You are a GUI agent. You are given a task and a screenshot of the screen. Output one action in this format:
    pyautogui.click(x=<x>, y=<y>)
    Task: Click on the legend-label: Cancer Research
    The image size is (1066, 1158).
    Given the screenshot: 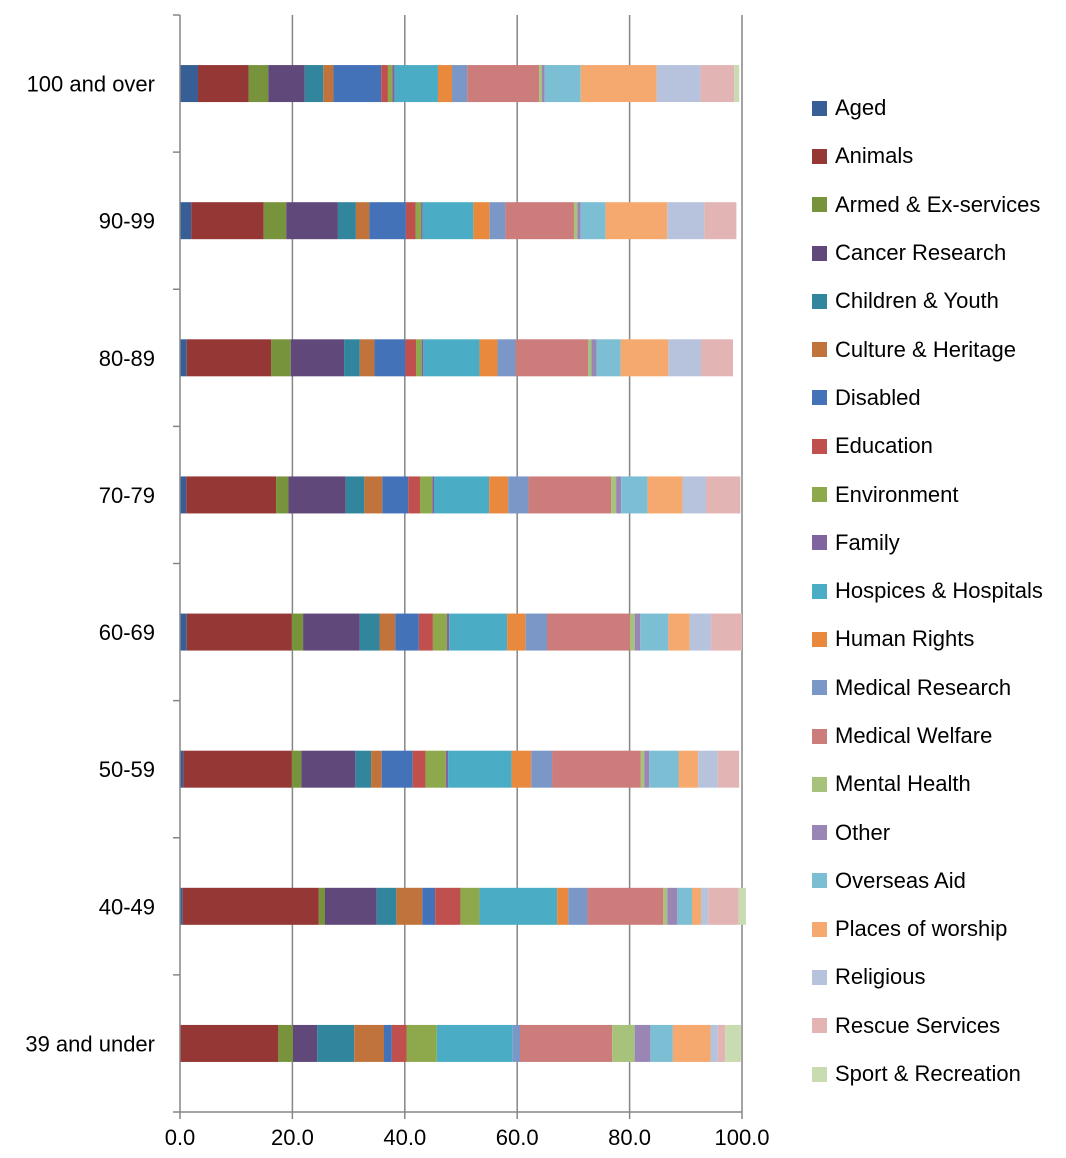 What is the action you would take?
    pyautogui.click(x=921, y=253)
    